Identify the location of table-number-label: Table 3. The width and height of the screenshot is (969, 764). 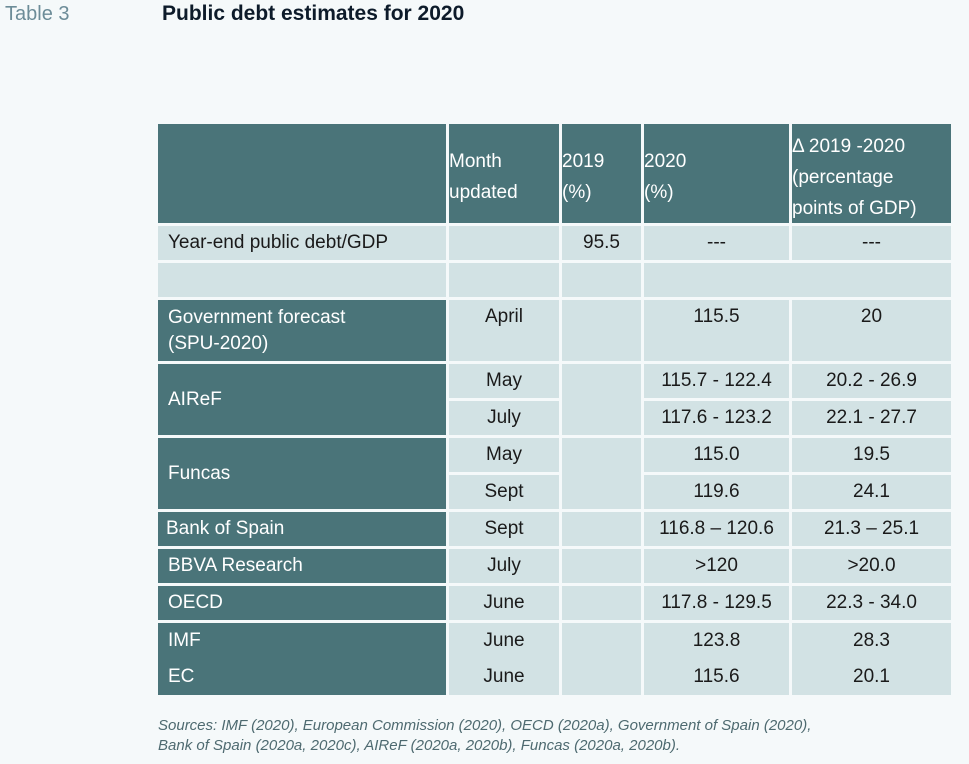
(37, 14).